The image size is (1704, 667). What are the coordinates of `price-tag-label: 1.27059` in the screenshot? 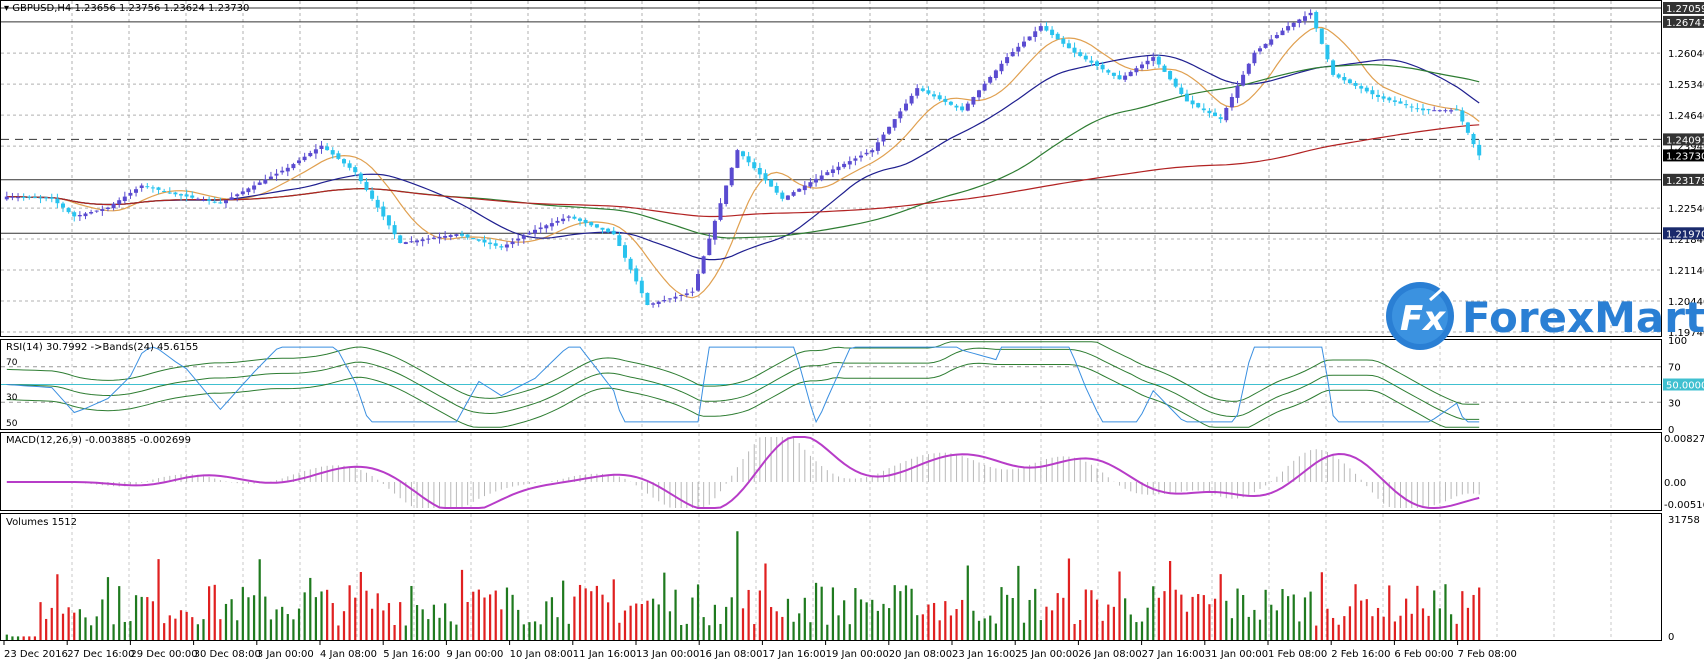 It's located at (1685, 9).